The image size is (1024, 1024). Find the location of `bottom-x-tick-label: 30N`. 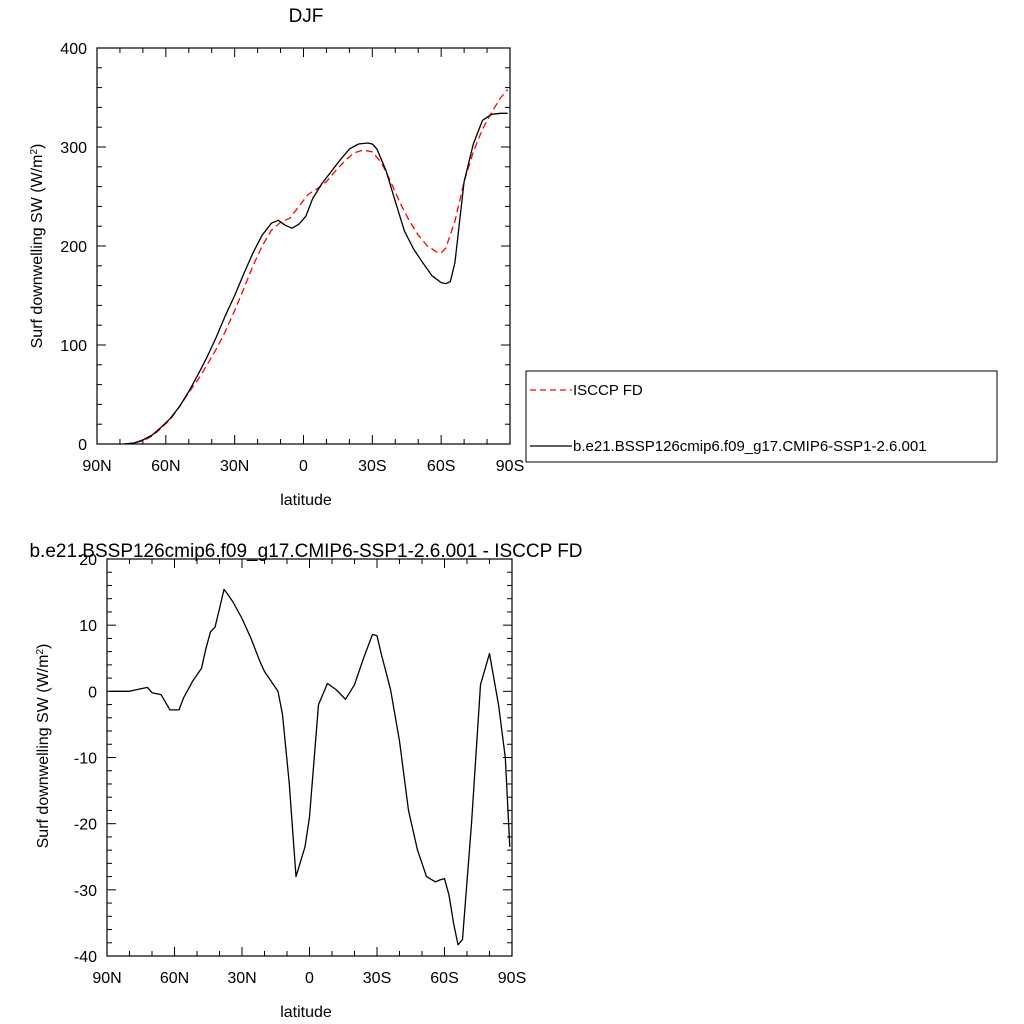

bottom-x-tick-label: 30N is located at coordinates (241, 978).